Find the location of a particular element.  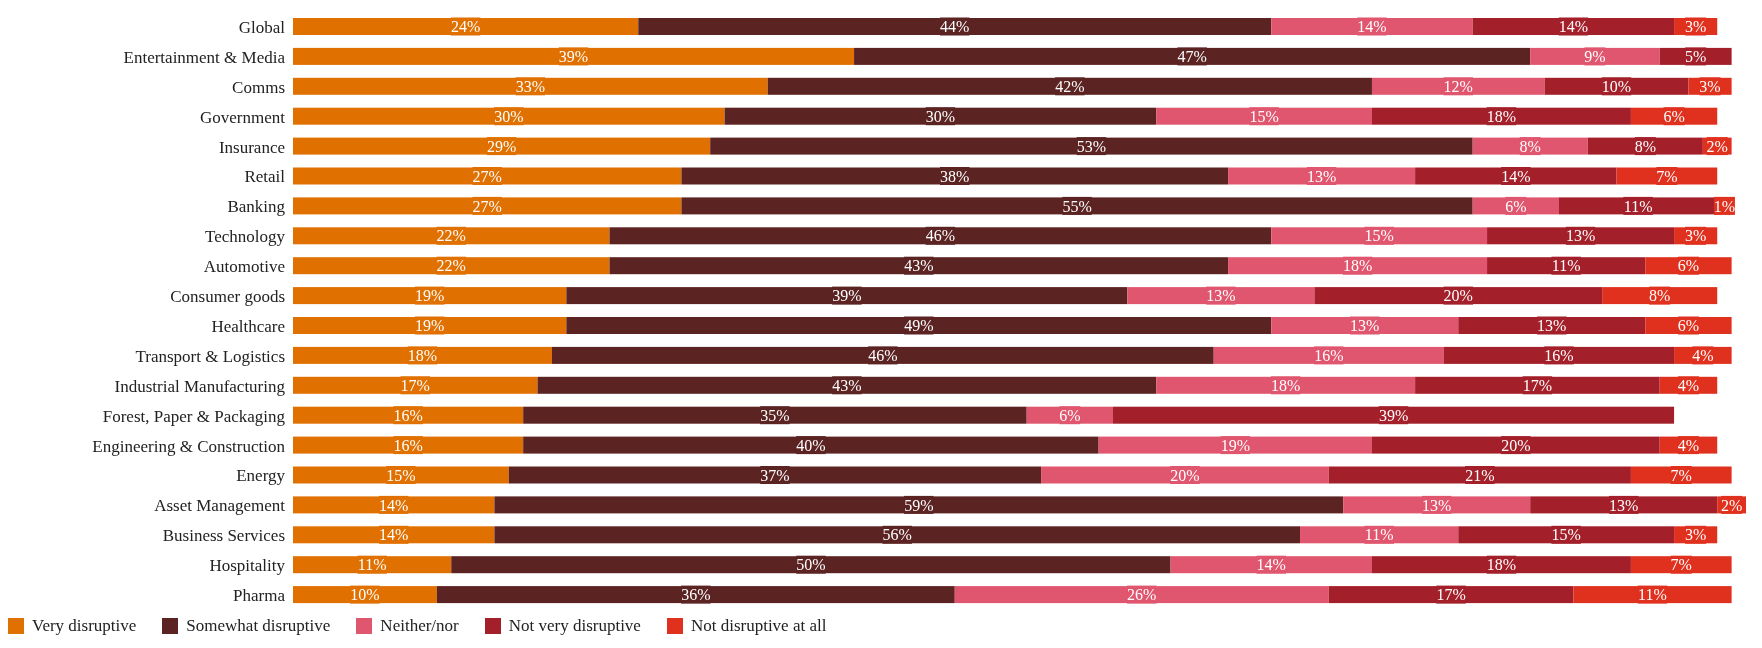

y-tick-label: Forest, Paper & Packaging is located at coordinates (194, 416).